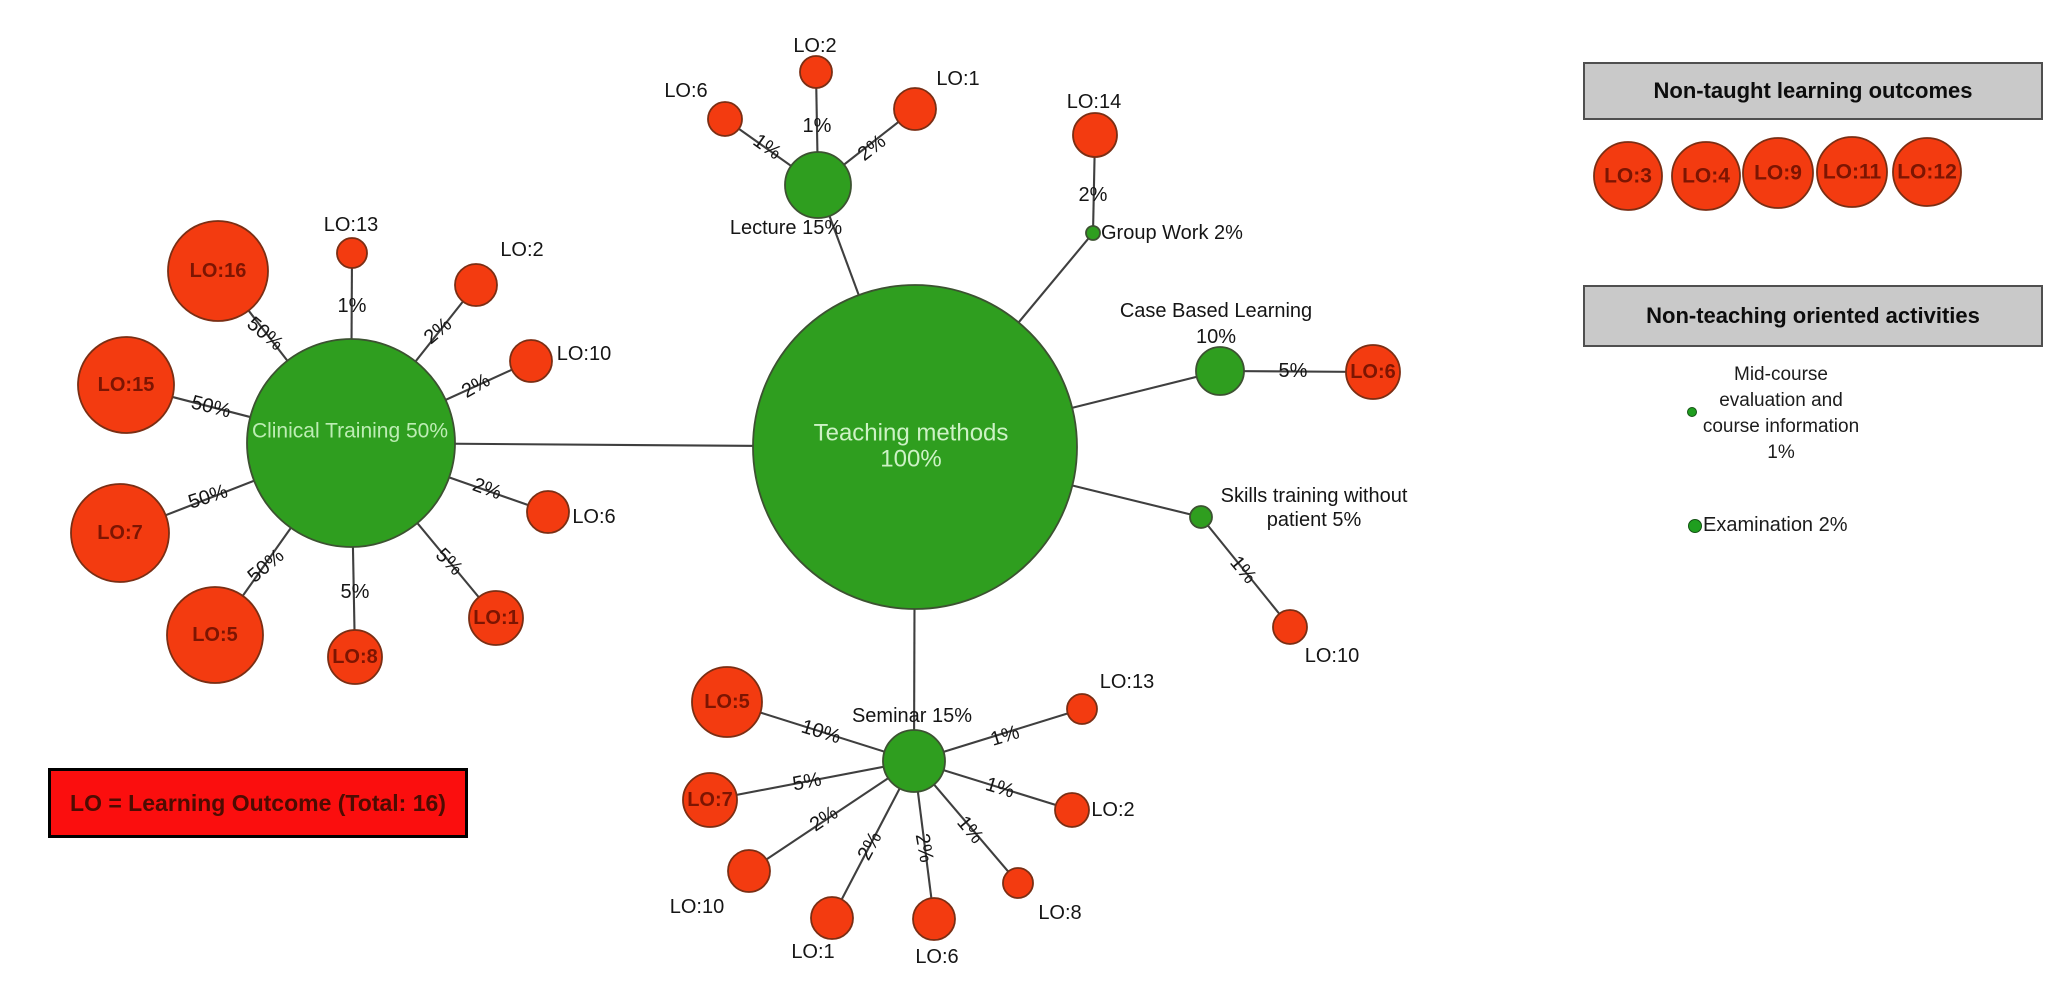  I want to click on lo-label-clinical-training-lo-16: LO:16, so click(218, 271).